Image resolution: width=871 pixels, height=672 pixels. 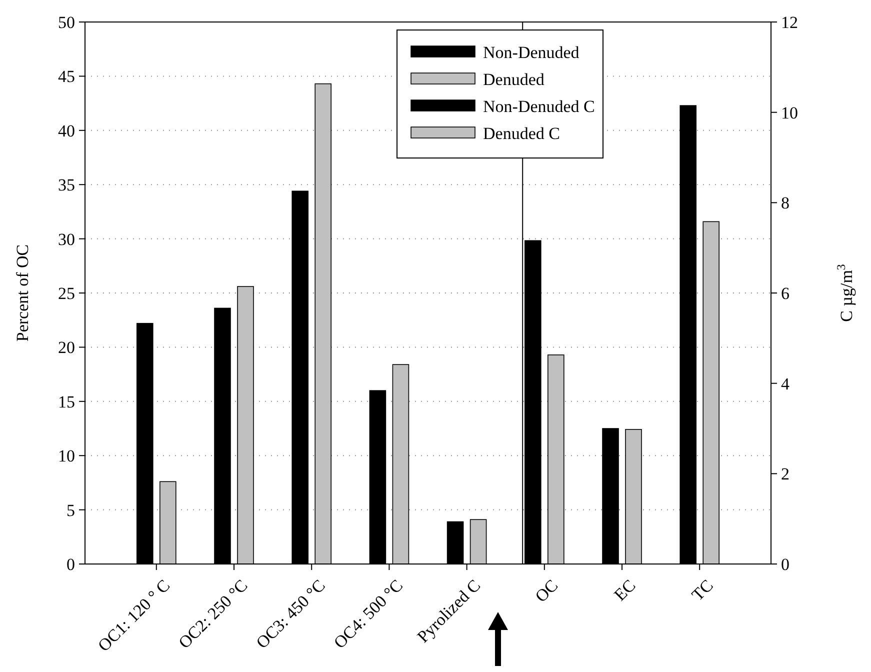 I want to click on y2-tick-label: 4, so click(x=785, y=384).